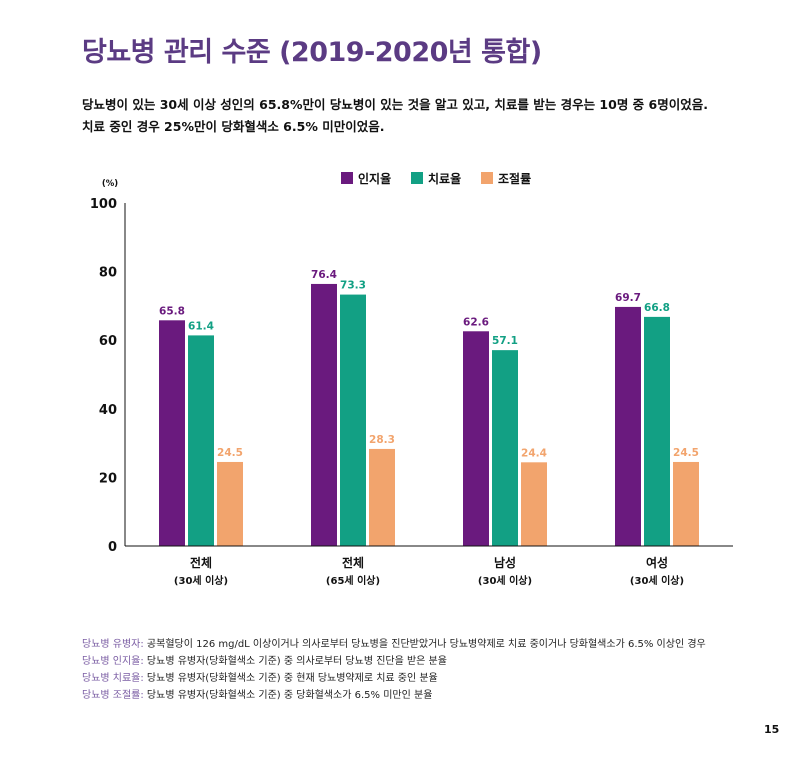 Image resolution: width=809 pixels, height=758 pixels. What do you see at coordinates (429, 566) in the screenshot?
I see `x-axis: 전체 (30세 이상) 전체 (65세 이상) 남성 (30세 이상) 여성 (30세 이상)` at bounding box center [429, 566].